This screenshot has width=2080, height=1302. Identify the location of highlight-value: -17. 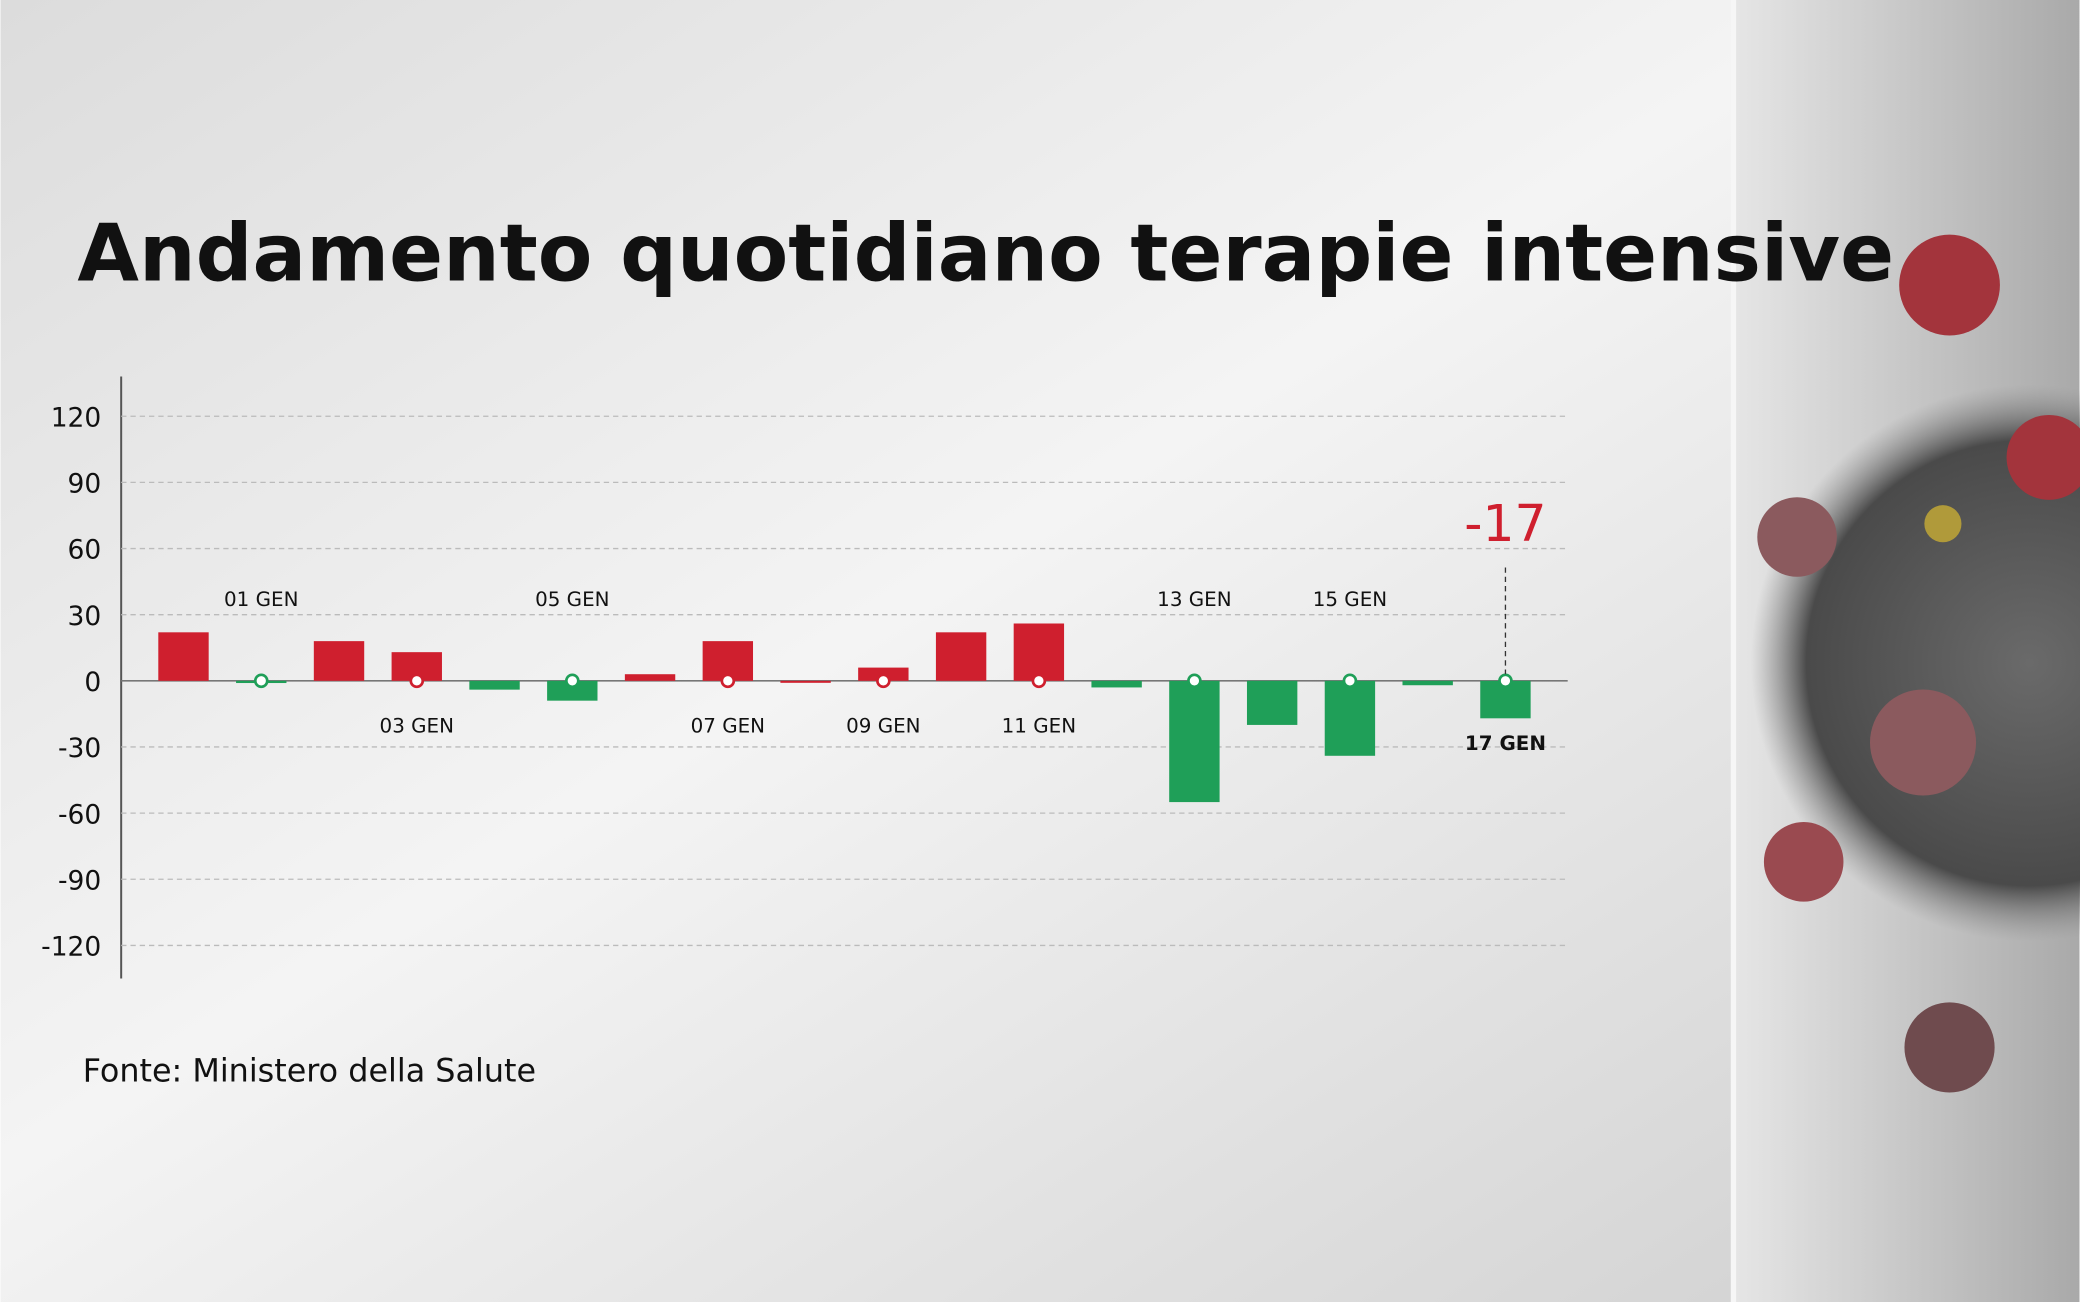
(1505, 523).